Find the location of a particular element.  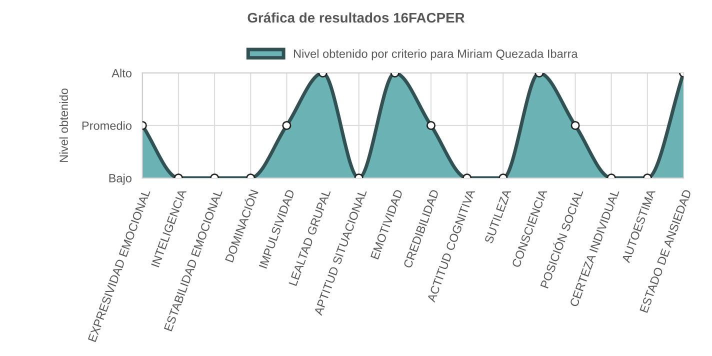

legend-label: Nivel obtenido por criterio para Miriam Quezada Ibarra is located at coordinates (436, 54).